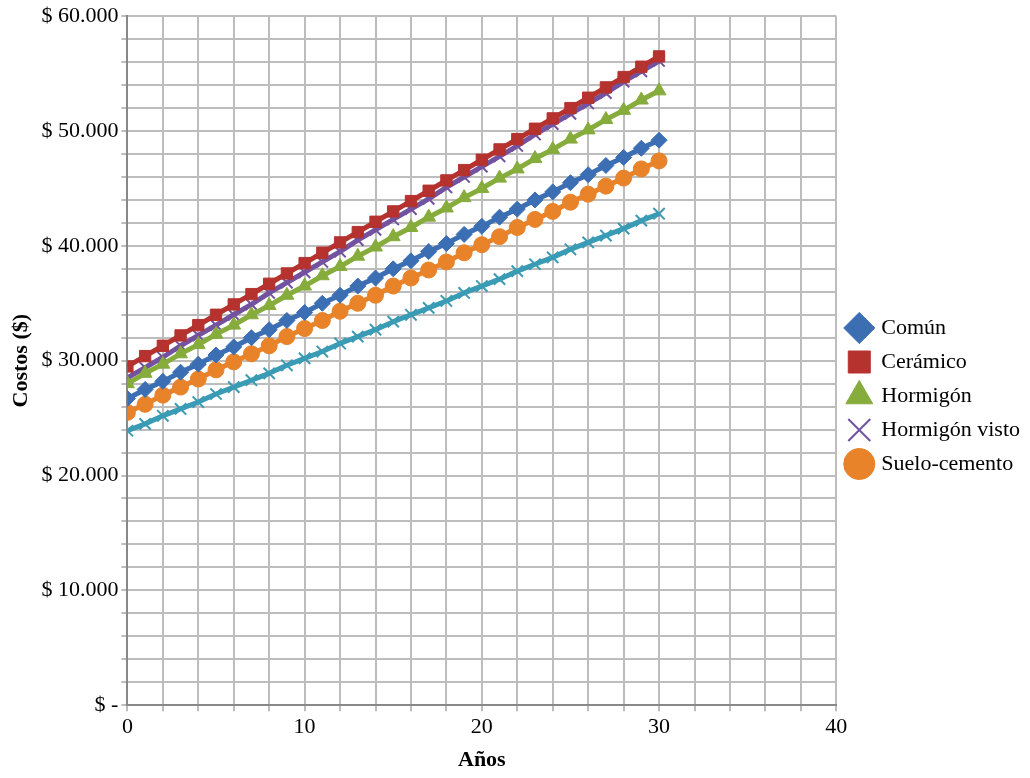 The width and height of the screenshot is (1030, 778). What do you see at coordinates (80, 14) in the screenshot?
I see `y-tick-label: $ 60.000` at bounding box center [80, 14].